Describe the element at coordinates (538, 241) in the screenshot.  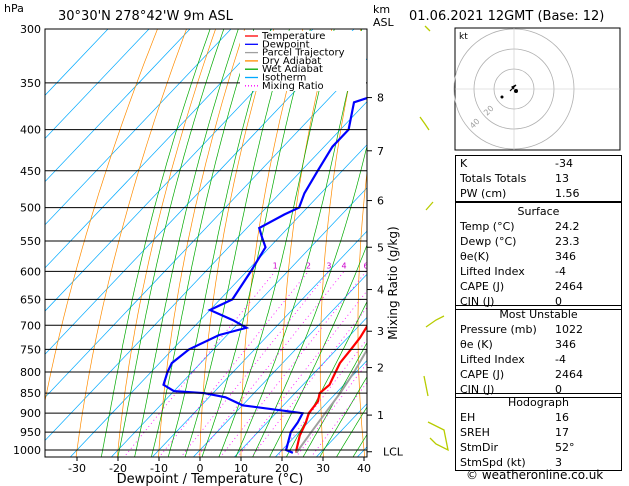
I see `index-row: Dewp (°C) 23.3` at that location.